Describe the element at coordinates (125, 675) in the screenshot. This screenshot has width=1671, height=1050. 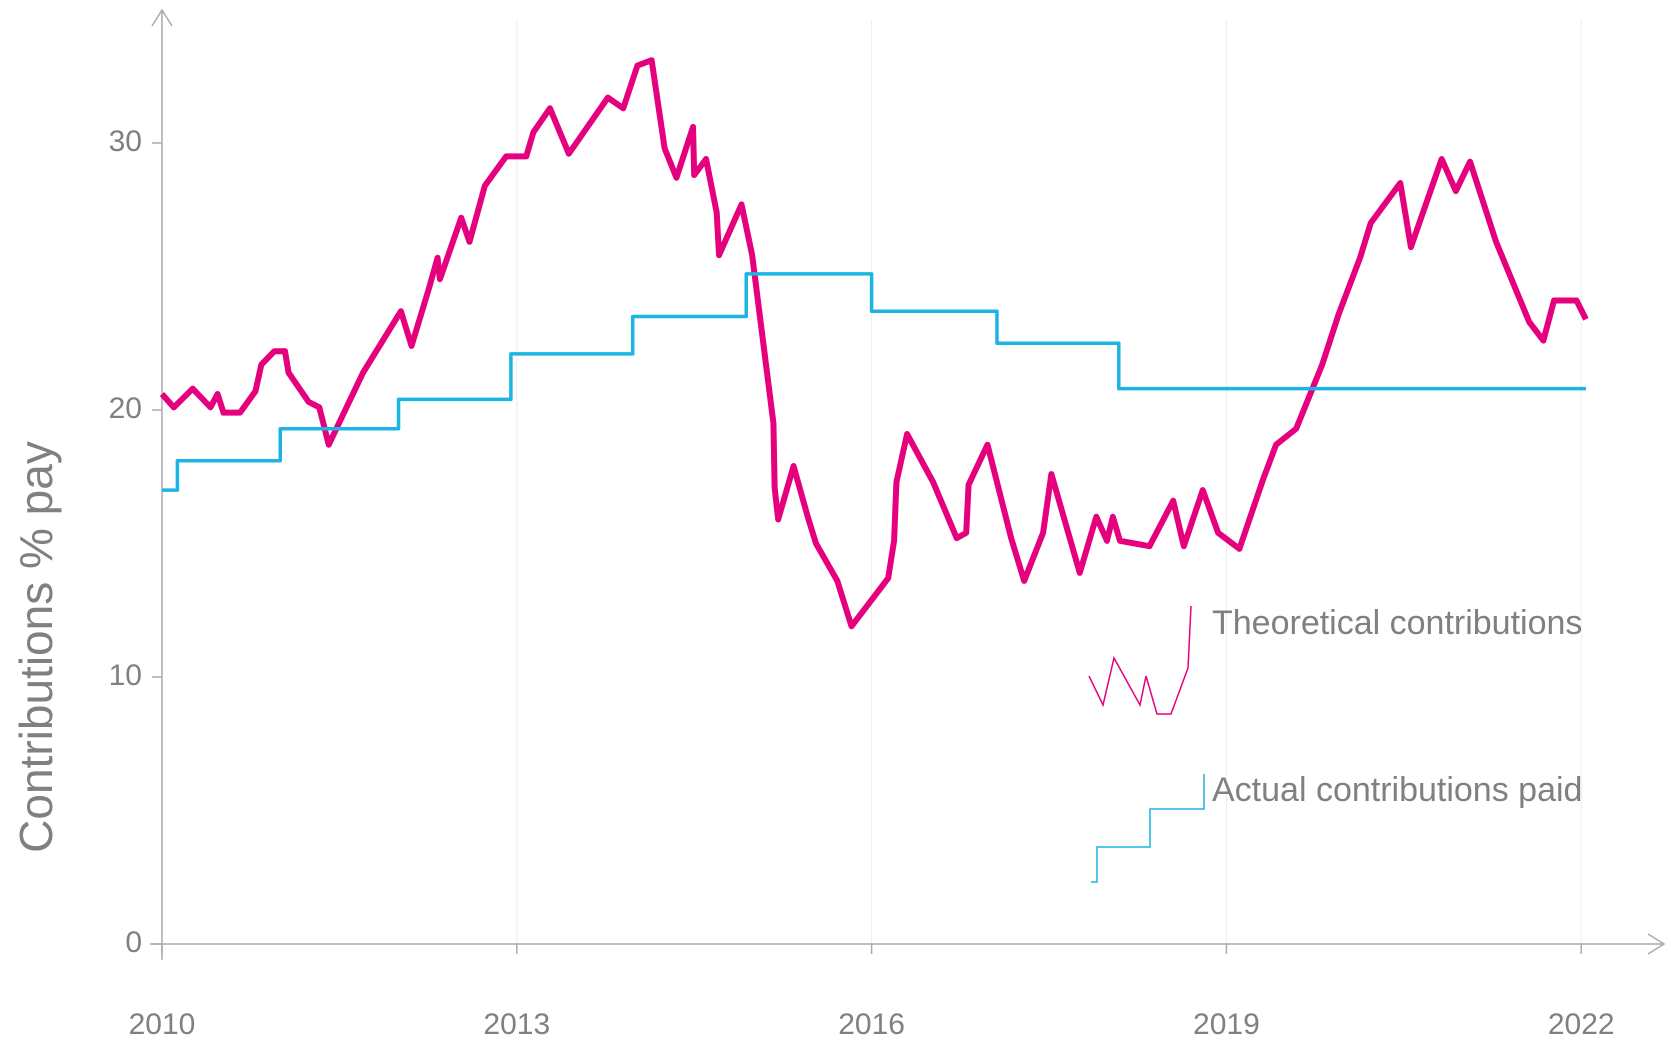
I see `y-tick-label: 10` at that location.